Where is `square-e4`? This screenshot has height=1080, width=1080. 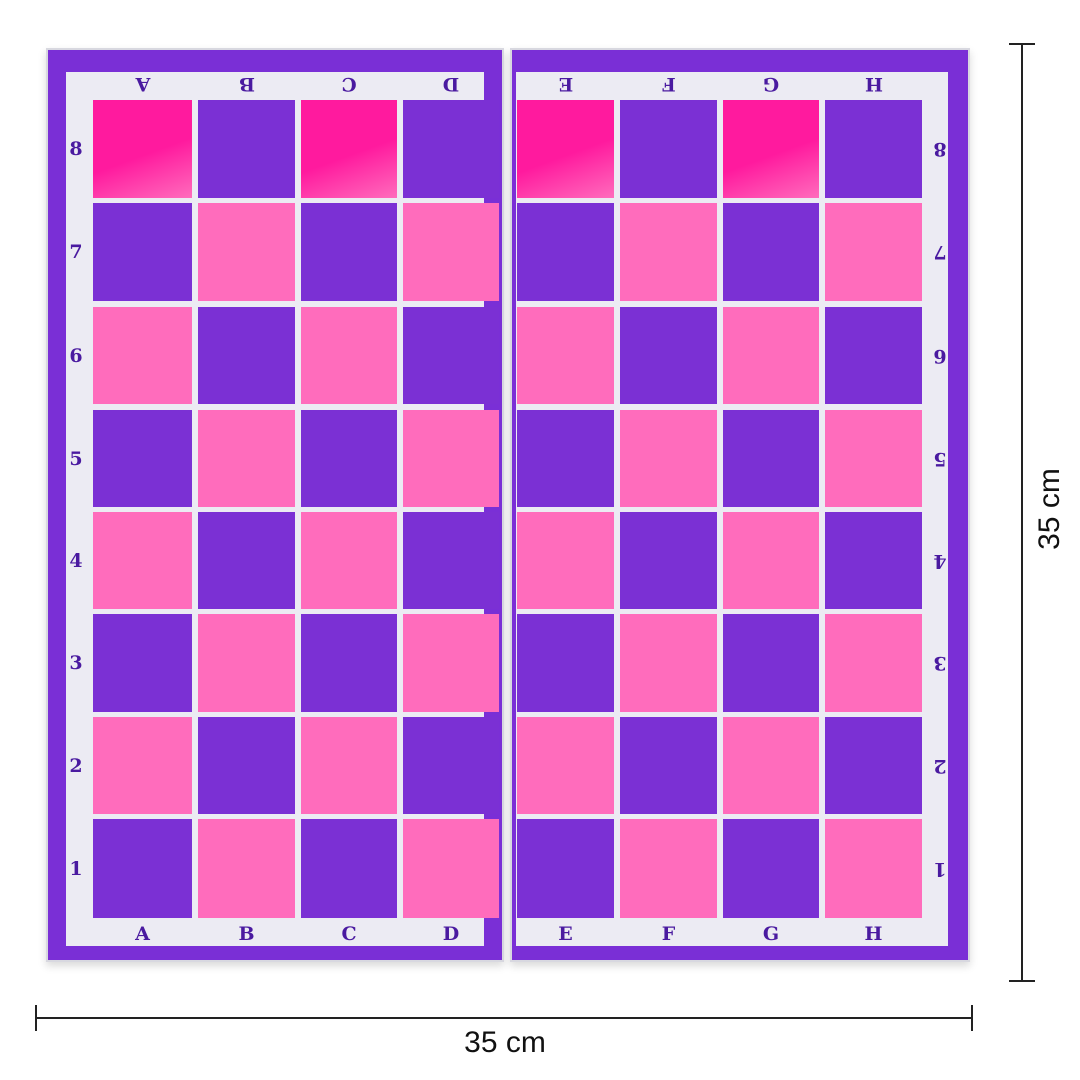
square-e4 is located at coordinates (565, 560).